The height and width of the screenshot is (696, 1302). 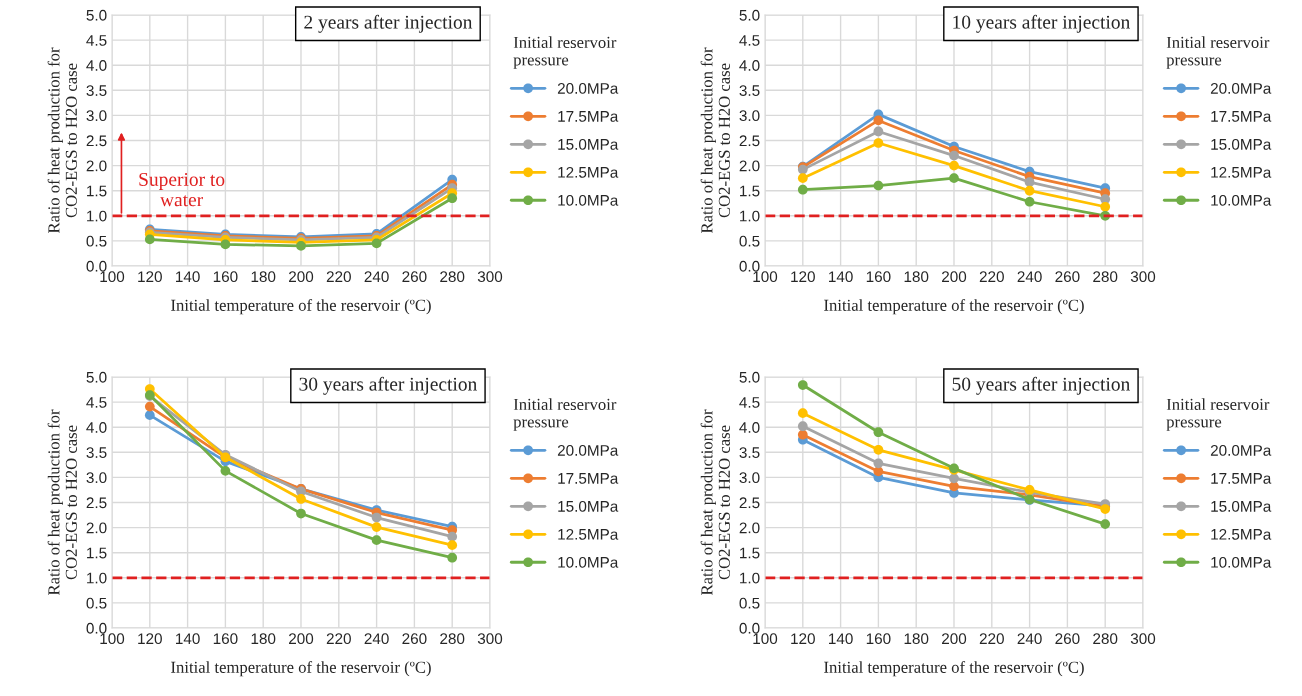 What do you see at coordinates (991, 639) in the screenshot?
I see `x-tick-label: 220` at bounding box center [991, 639].